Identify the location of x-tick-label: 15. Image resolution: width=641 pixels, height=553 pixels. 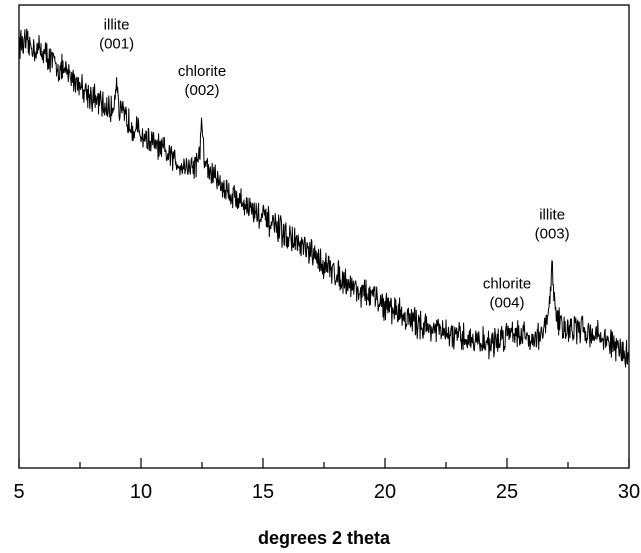
(263, 492).